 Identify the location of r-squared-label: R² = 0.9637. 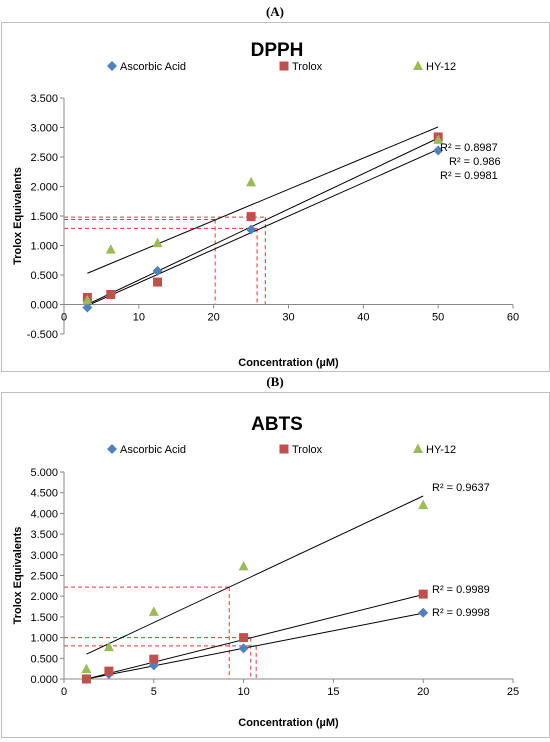
(461, 488).